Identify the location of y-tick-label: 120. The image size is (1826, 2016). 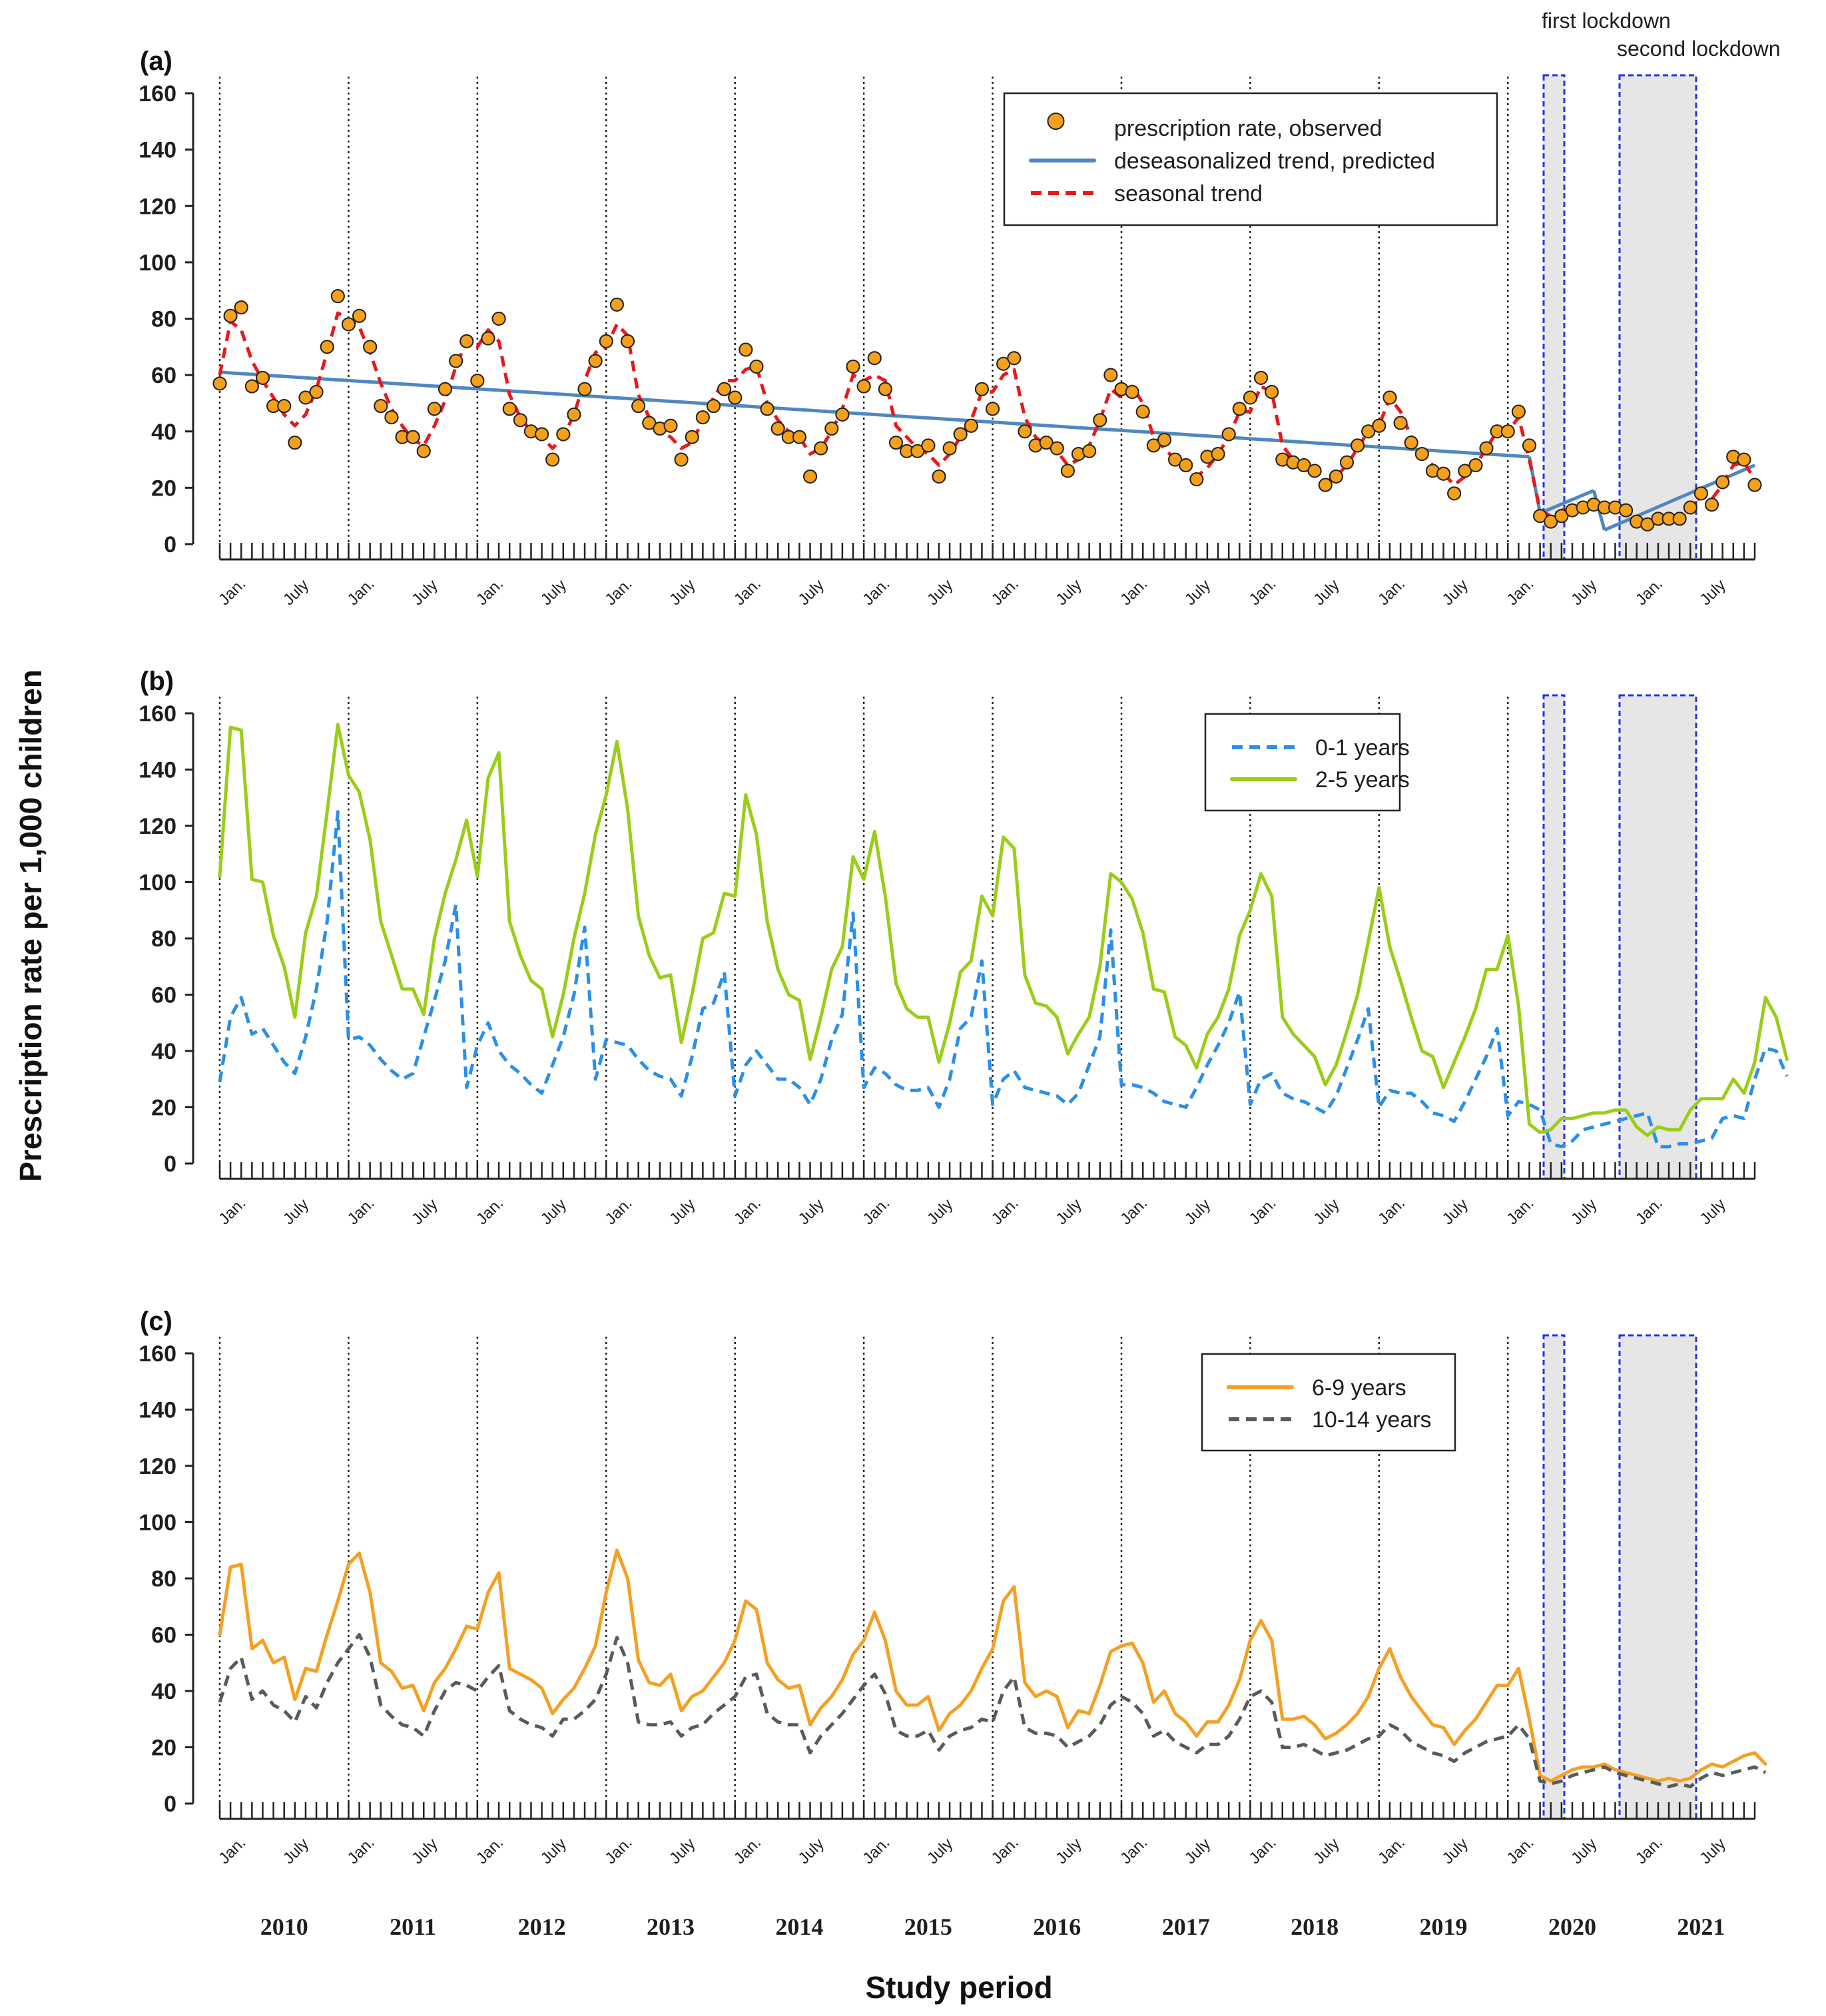
(157, 1467).